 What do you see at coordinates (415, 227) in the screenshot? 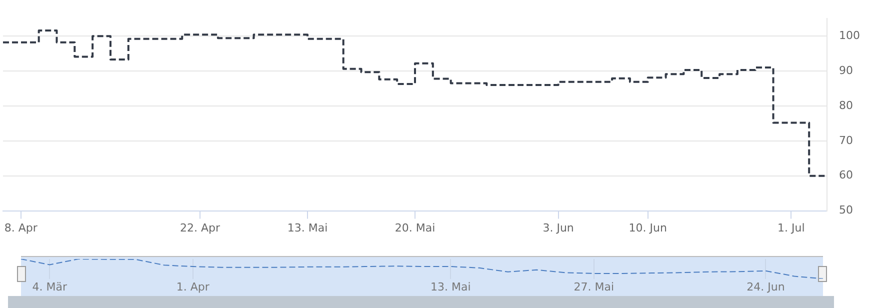
I see `x-tick-label: 20. Mai` at bounding box center [415, 227].